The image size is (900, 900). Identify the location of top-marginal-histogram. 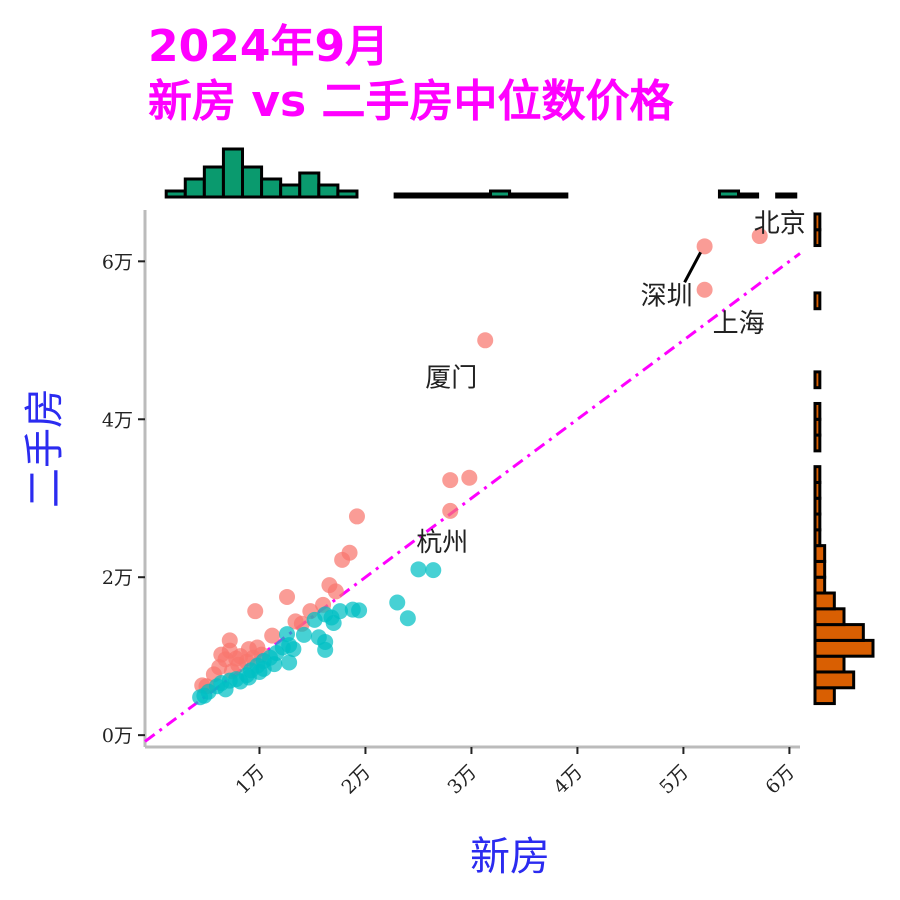
(481, 173).